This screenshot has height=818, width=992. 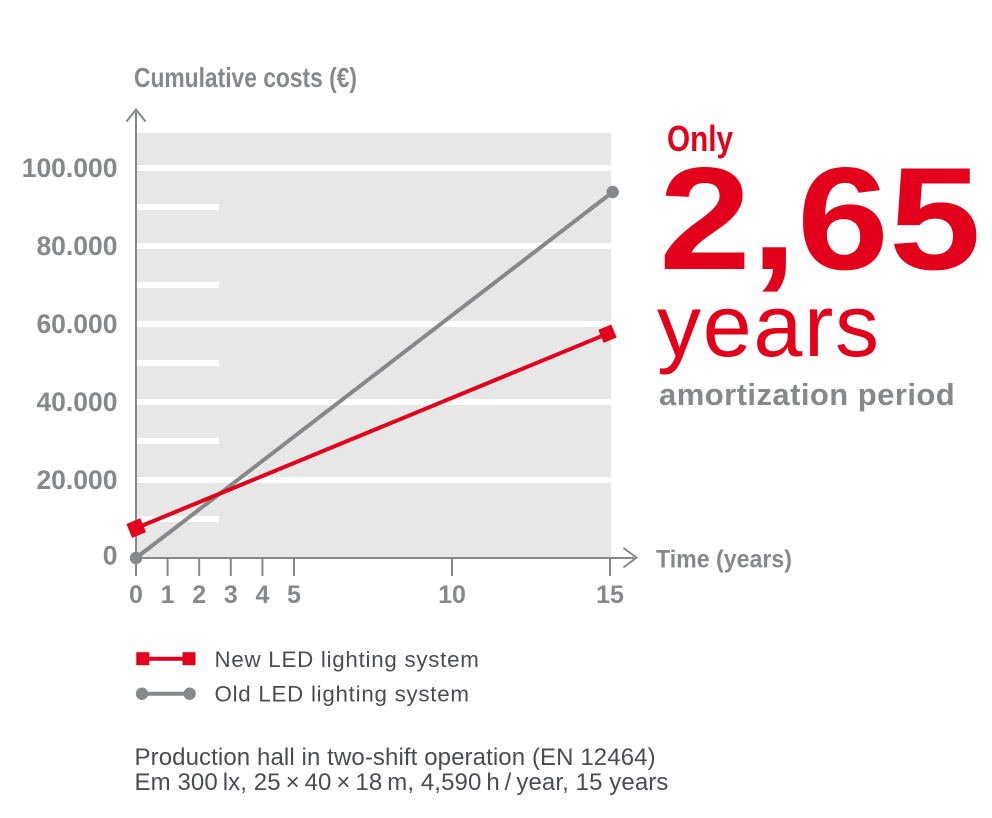 What do you see at coordinates (452, 595) in the screenshot?
I see `svg-text: 10` at bounding box center [452, 595].